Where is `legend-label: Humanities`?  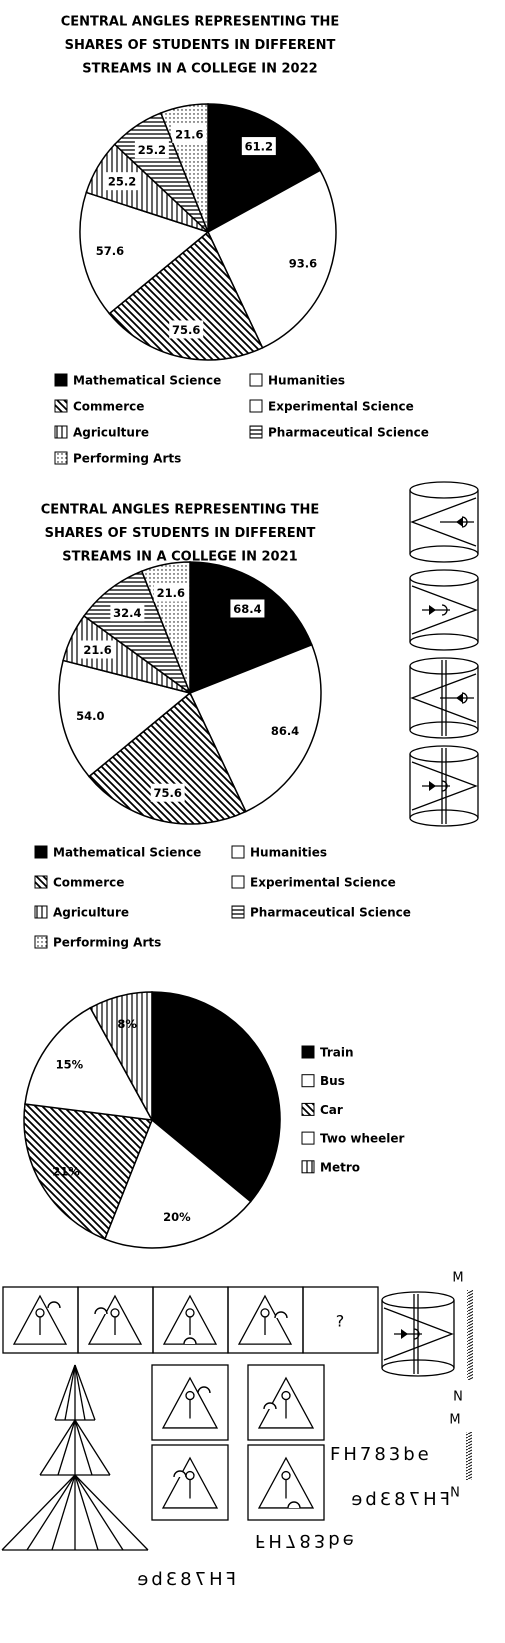 legend-label: Humanities is located at coordinates (288, 853).